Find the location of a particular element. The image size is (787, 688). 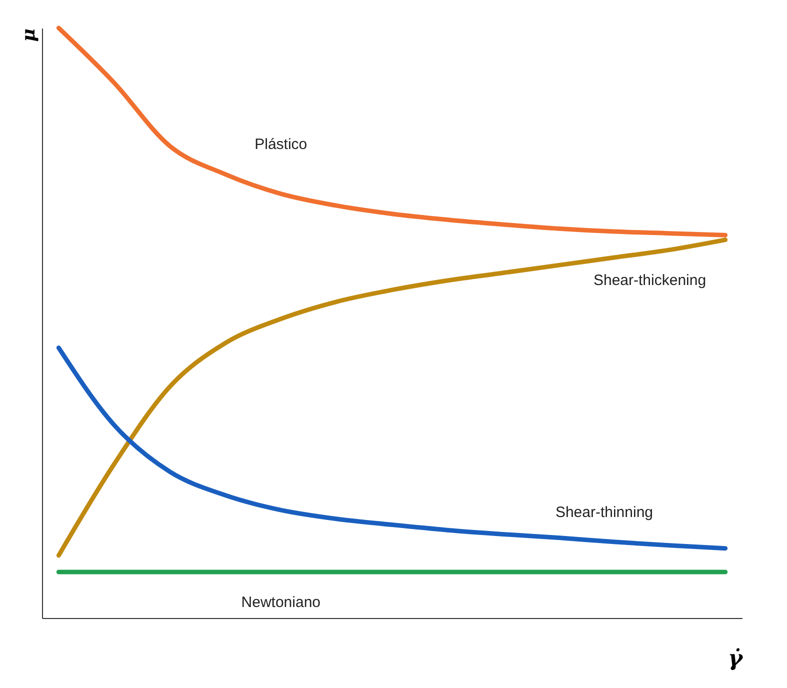

series-label: Shear-thickening is located at coordinates (649, 280).